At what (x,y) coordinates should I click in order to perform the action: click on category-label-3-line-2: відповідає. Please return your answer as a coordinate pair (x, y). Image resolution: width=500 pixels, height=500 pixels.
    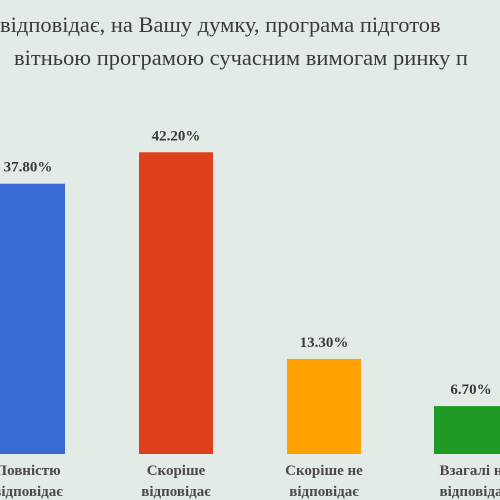
    Looking at the image, I should click on (324, 492).